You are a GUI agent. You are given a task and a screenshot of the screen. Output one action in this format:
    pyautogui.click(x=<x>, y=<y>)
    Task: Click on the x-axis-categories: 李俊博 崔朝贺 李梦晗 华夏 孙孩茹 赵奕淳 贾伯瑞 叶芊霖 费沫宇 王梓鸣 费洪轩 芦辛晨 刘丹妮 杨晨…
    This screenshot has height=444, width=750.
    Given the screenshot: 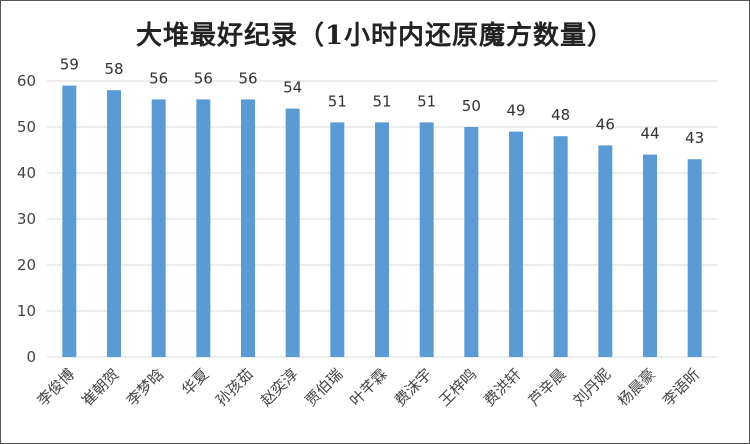 What is the action you would take?
    pyautogui.click(x=369, y=387)
    